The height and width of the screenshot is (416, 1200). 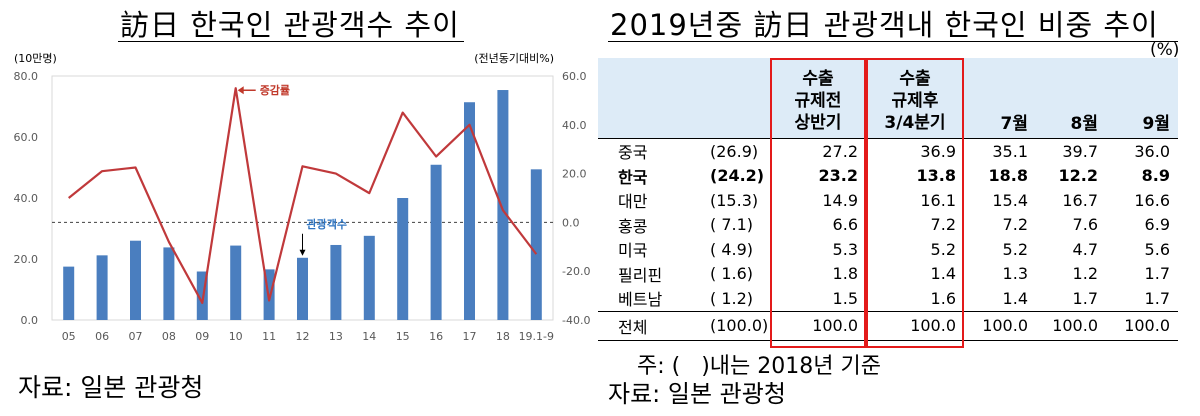 I want to click on category-tick-label: 19.1-9, so click(x=536, y=336).